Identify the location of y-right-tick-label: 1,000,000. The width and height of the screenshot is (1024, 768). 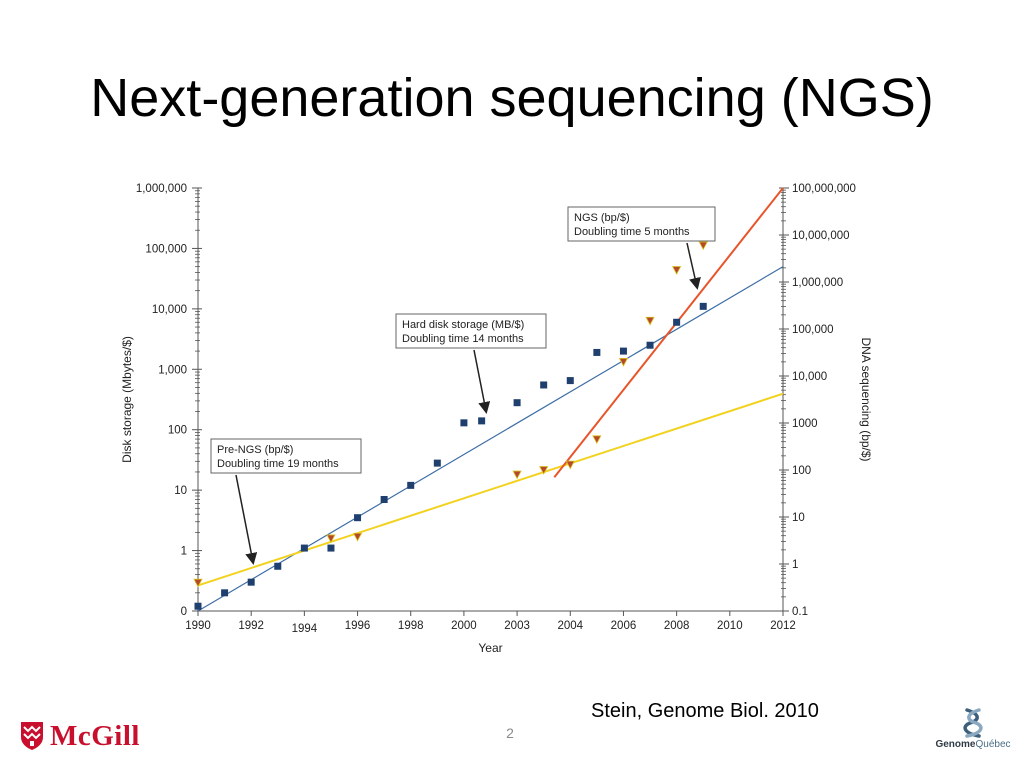
(817, 283).